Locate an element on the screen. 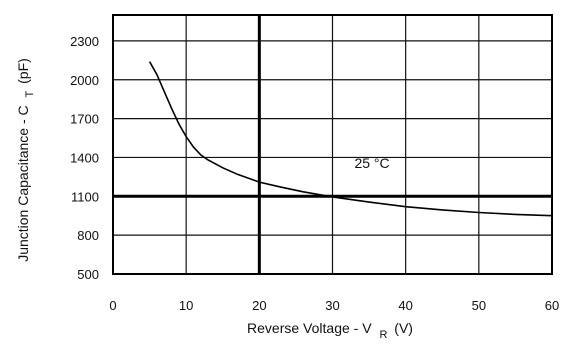 The width and height of the screenshot is (563, 345). x-tick-label: 50 is located at coordinates (479, 305).